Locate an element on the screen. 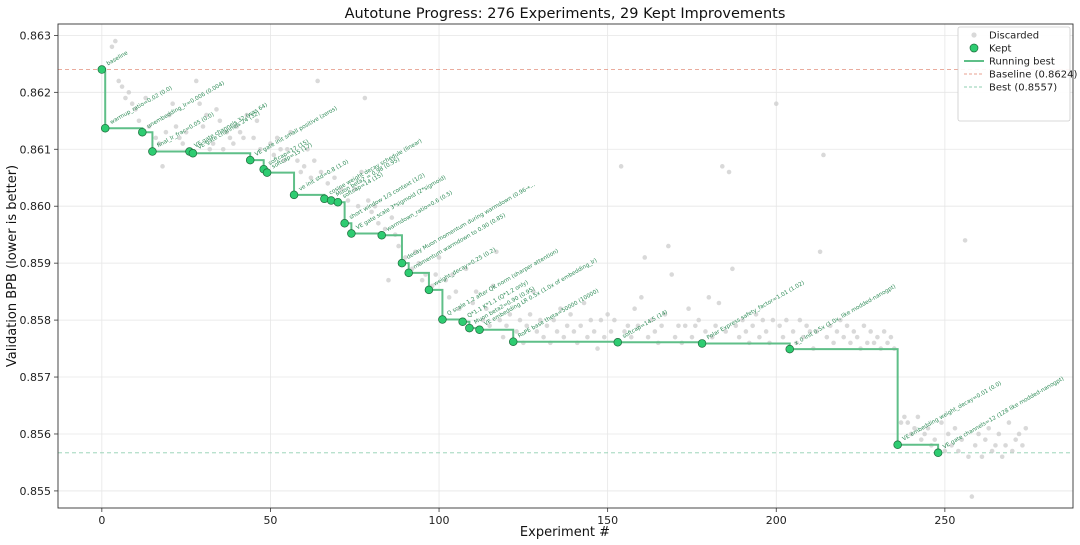  legend-running-label: Running best is located at coordinates (1022, 62).